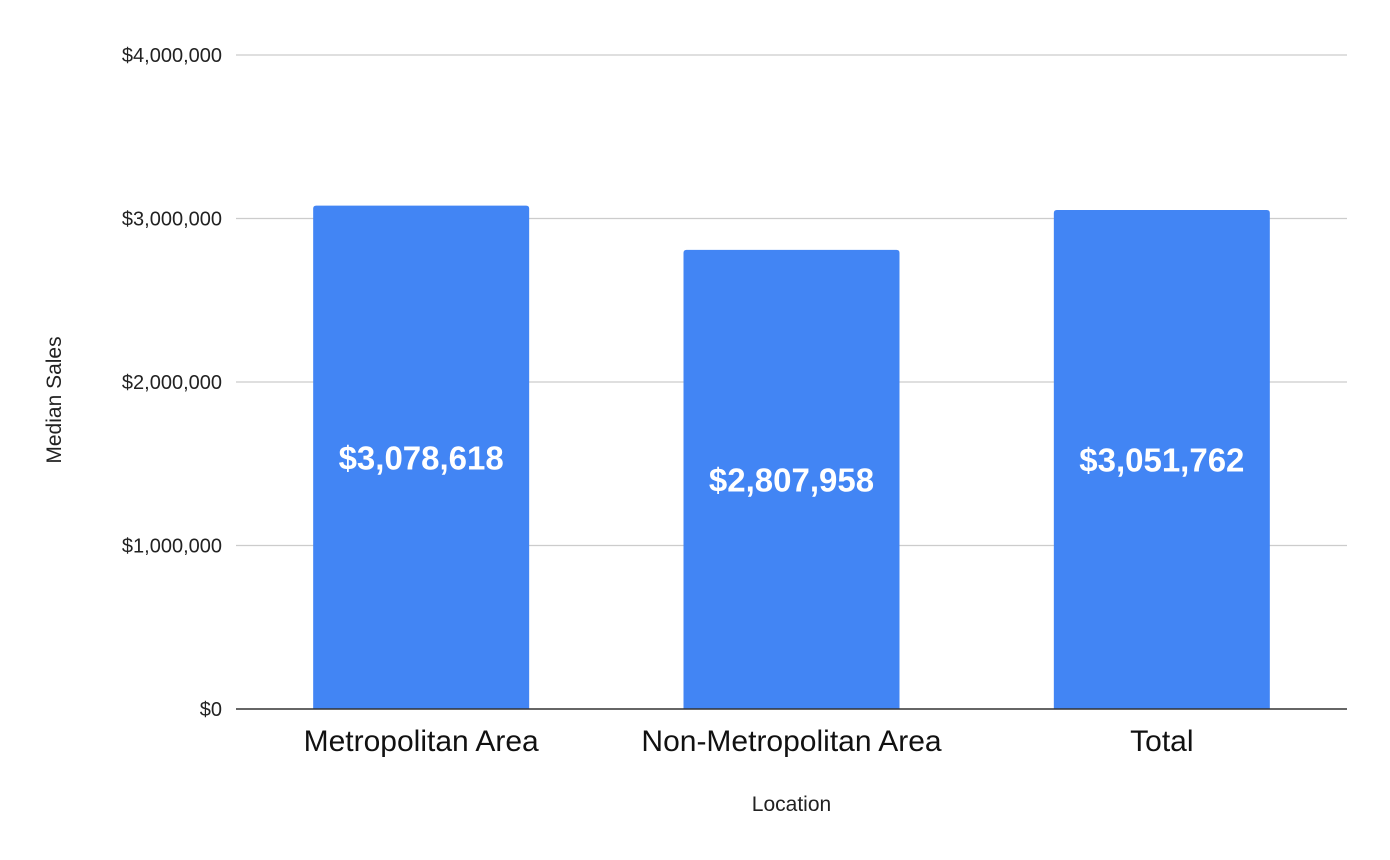 The width and height of the screenshot is (1390, 860). Describe the element at coordinates (791, 741) in the screenshot. I see `x-tick-label: Non-Metropolitan Area` at that location.